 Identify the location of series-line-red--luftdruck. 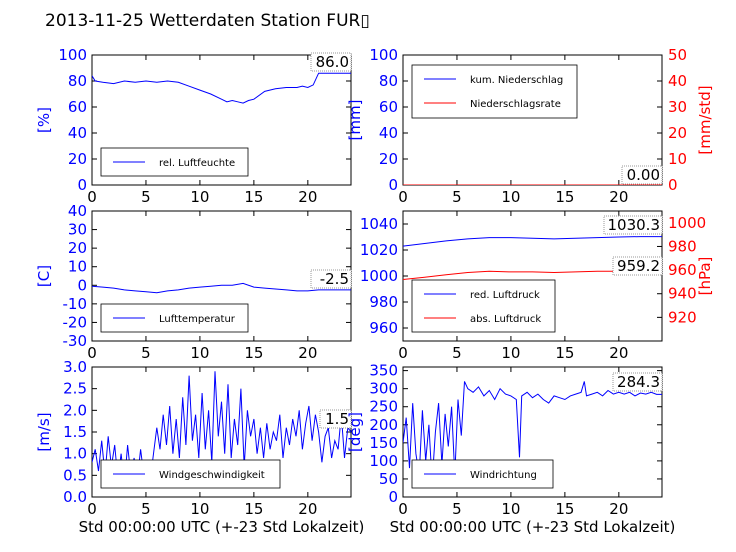
(532, 241).